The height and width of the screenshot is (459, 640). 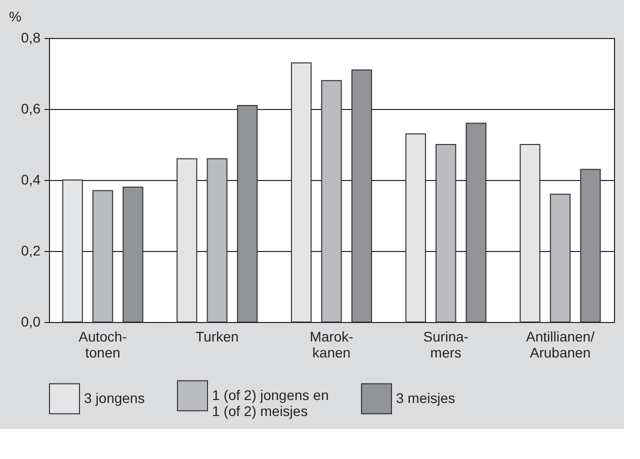 What do you see at coordinates (446, 344) in the screenshot?
I see `x-tick-label: Surina- mers` at bounding box center [446, 344].